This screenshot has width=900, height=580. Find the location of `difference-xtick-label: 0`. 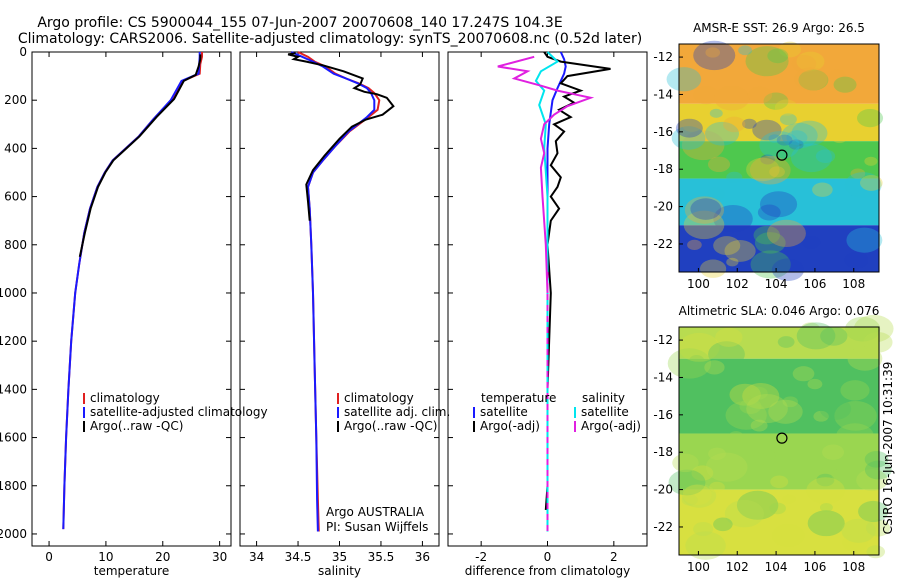

difference-xtick-label: 0 is located at coordinates (548, 557).